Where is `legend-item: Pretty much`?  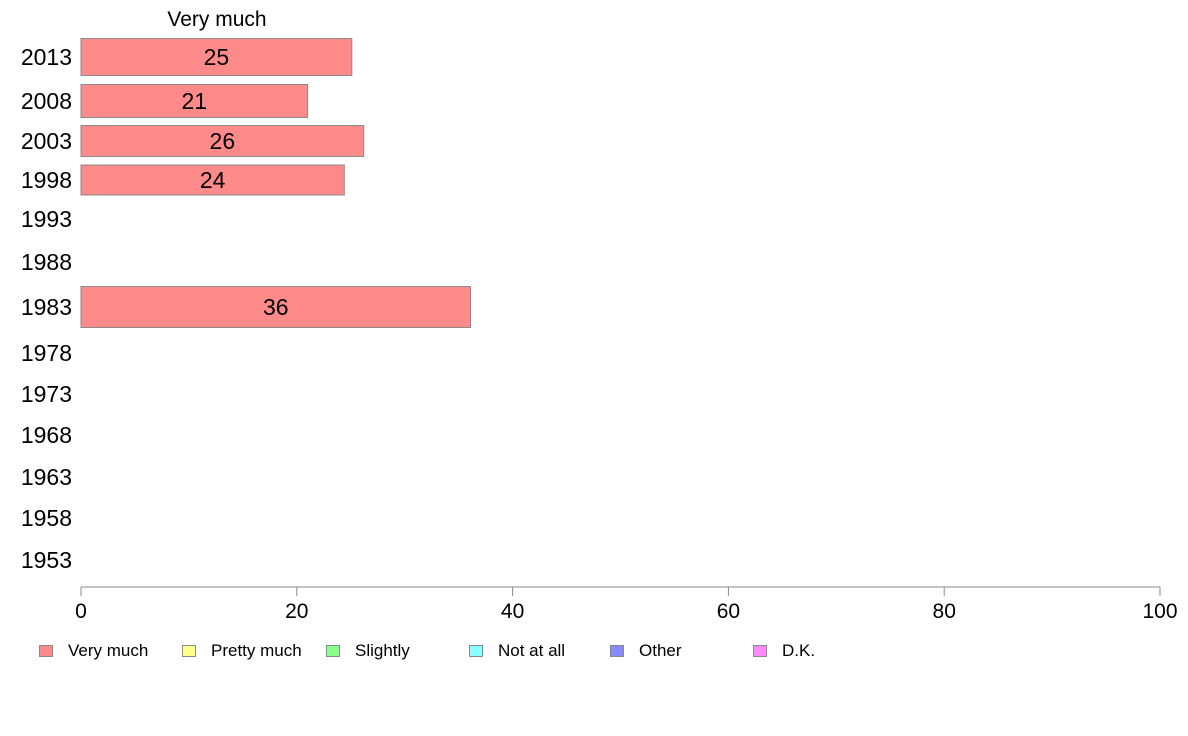 legend-item: Pretty much is located at coordinates (242, 651).